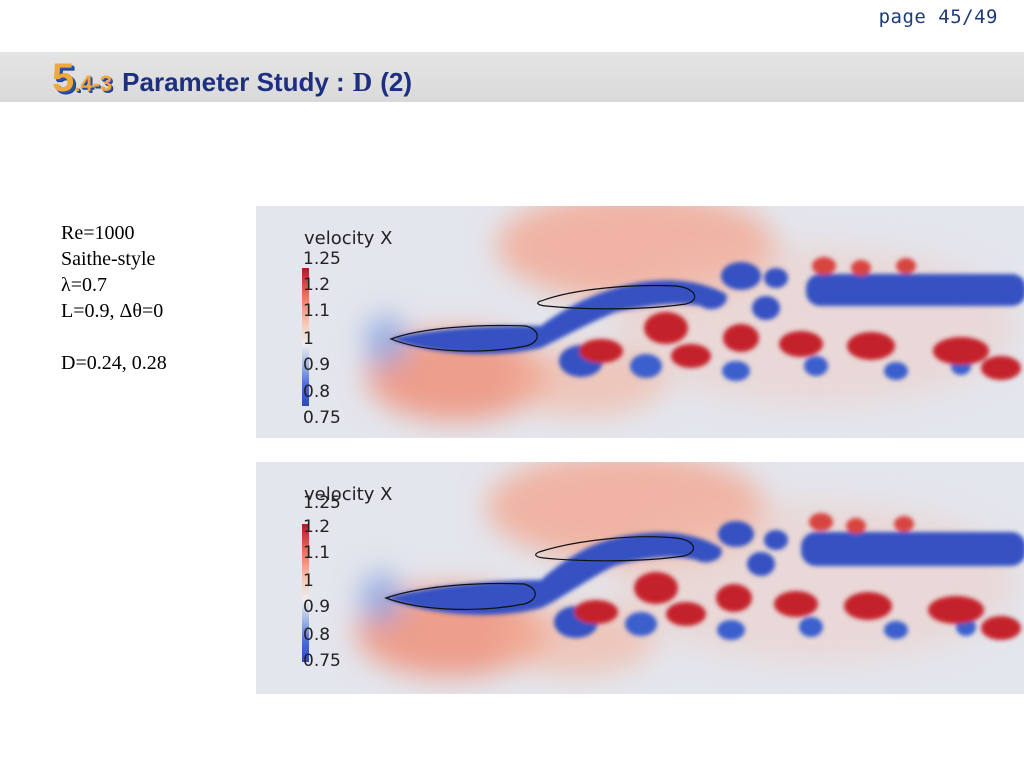  What do you see at coordinates (108, 259) in the screenshot?
I see `param-style: Saithe-style` at bounding box center [108, 259].